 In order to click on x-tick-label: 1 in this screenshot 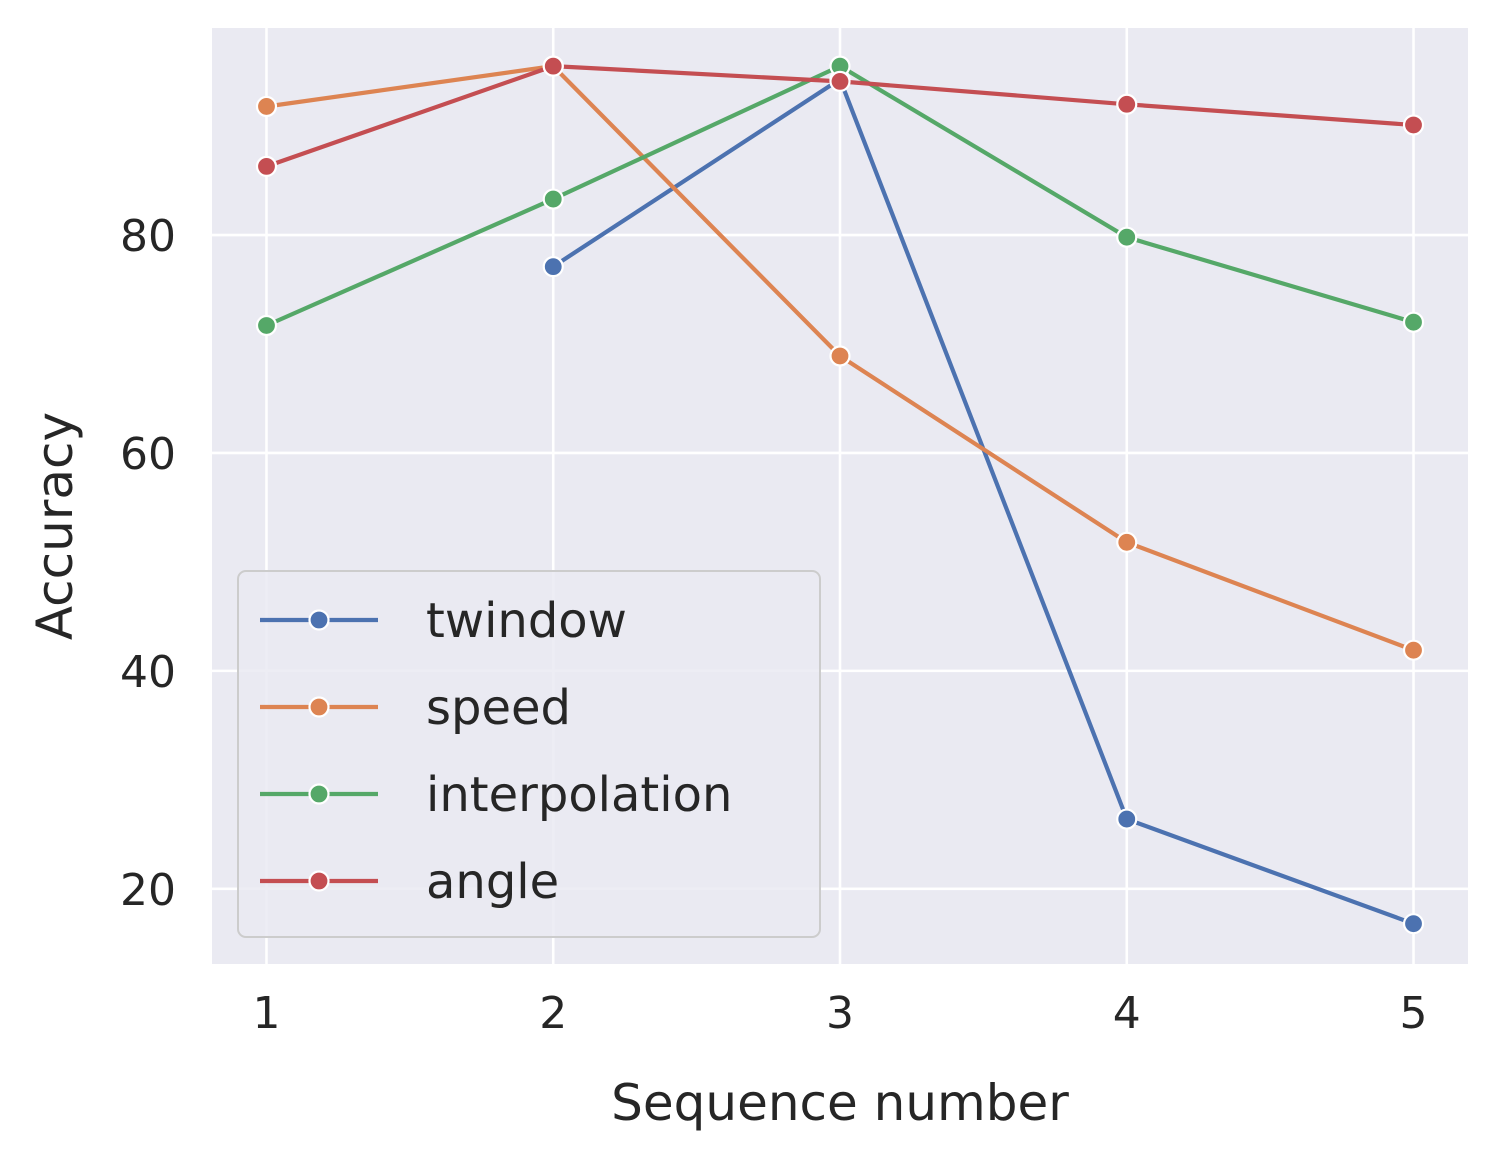, I will do `click(266, 1013)`.